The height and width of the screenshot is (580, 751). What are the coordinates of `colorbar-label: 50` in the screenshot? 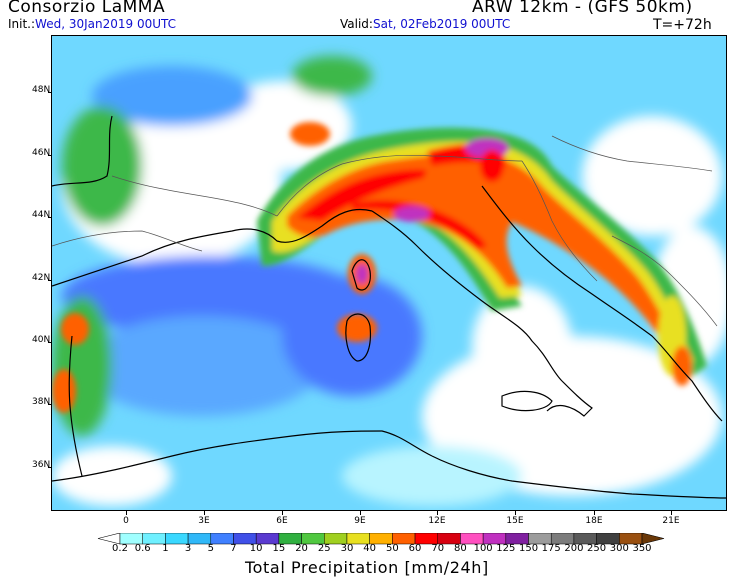 It's located at (392, 548).